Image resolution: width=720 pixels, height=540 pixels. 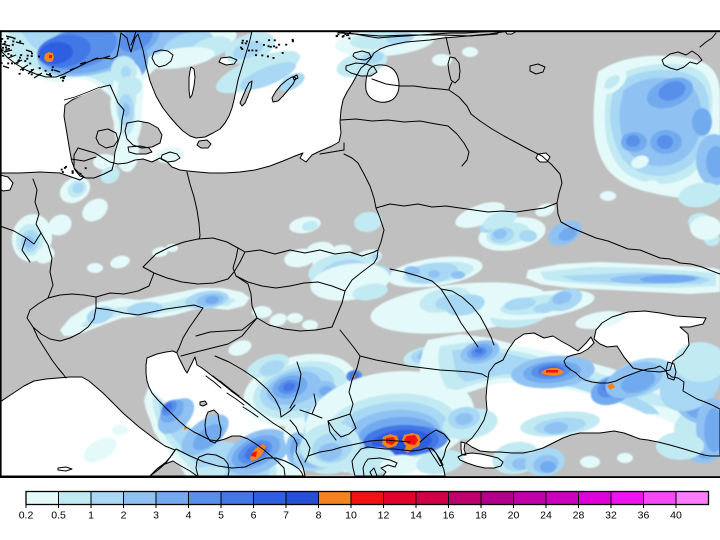 I want to click on svg-text: 4, so click(x=189, y=516).